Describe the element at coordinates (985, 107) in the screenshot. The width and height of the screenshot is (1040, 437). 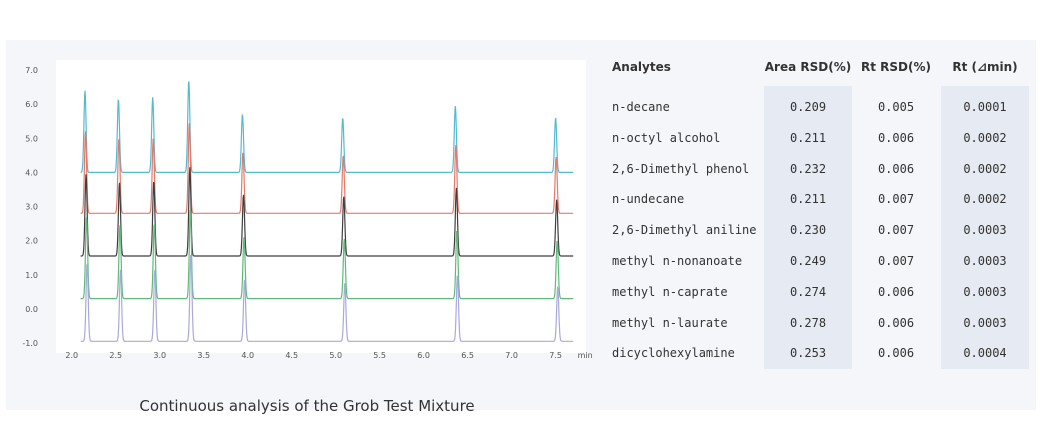
I see `rt-delta-value: 0.0001` at that location.